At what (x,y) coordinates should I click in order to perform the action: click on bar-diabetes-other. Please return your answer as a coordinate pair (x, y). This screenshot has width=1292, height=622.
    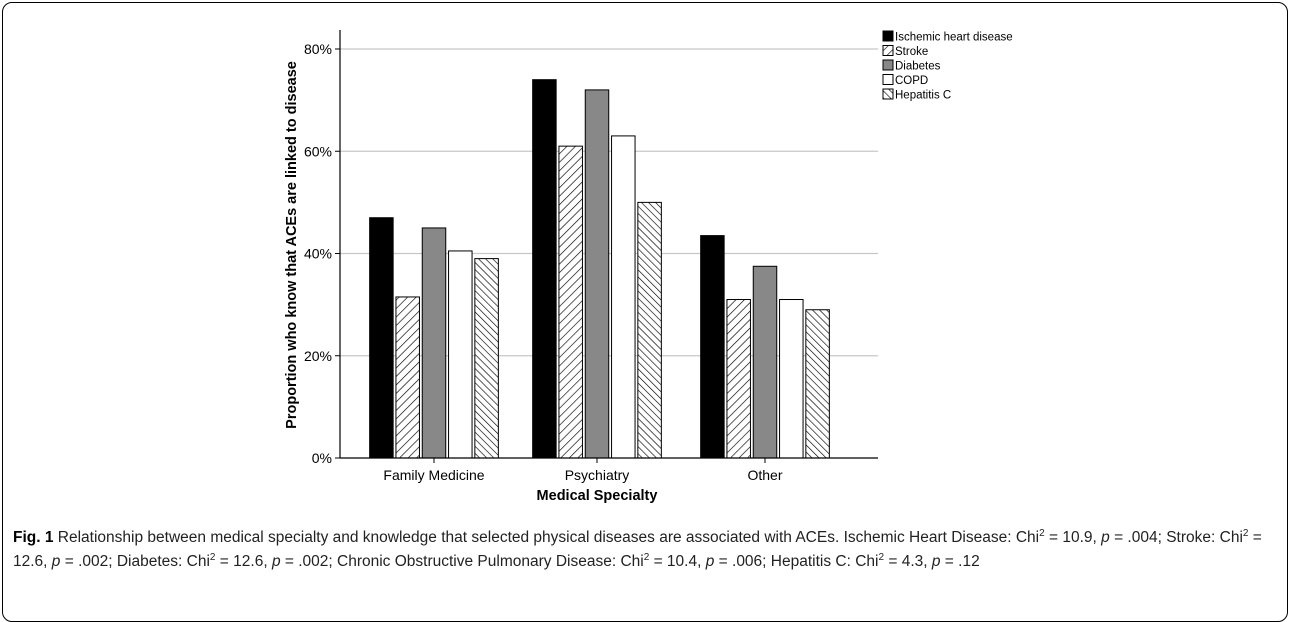
    Looking at the image, I should click on (765, 362).